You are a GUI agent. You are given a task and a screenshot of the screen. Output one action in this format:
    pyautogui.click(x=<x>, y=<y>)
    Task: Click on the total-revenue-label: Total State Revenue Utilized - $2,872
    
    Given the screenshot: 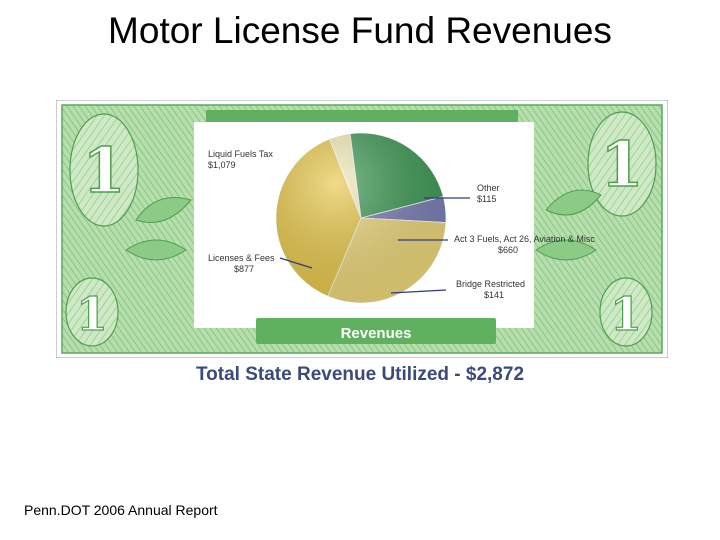 What is the action you would take?
    pyautogui.click(x=360, y=374)
    